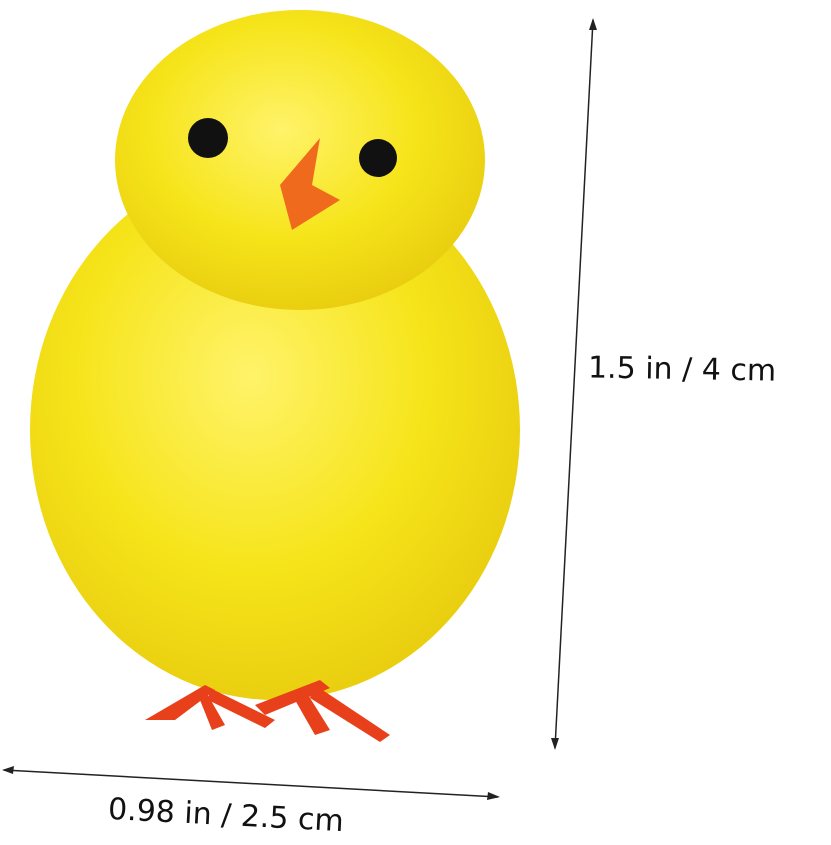  Describe the element at coordinates (8, 770) in the screenshot. I see `width-arrow-left` at that location.